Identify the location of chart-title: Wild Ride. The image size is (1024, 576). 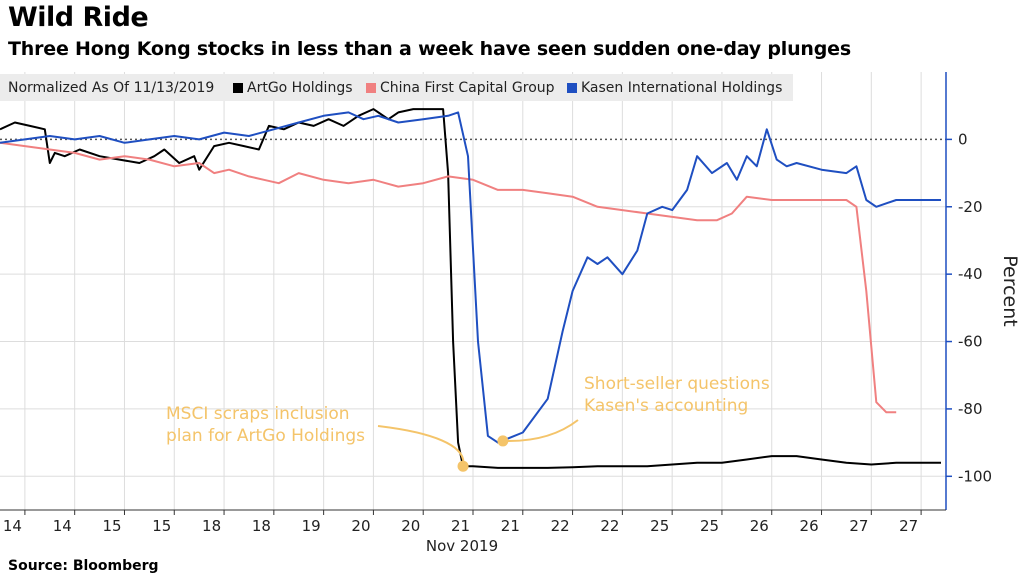
(78, 17).